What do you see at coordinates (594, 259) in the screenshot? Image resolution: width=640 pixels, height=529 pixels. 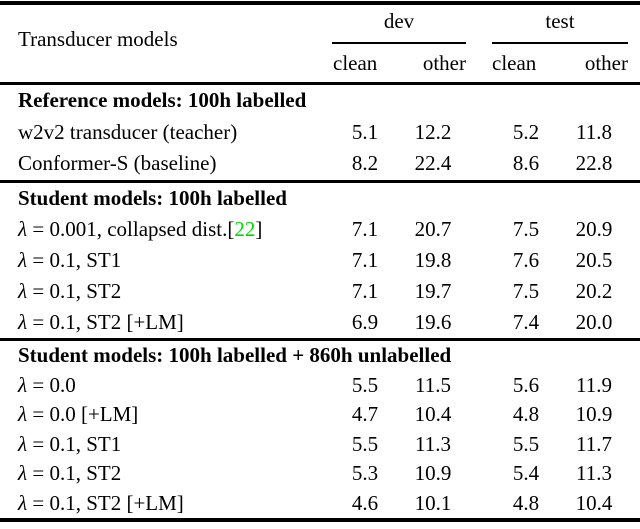 I see `value-cell: 20.5` at bounding box center [594, 259].